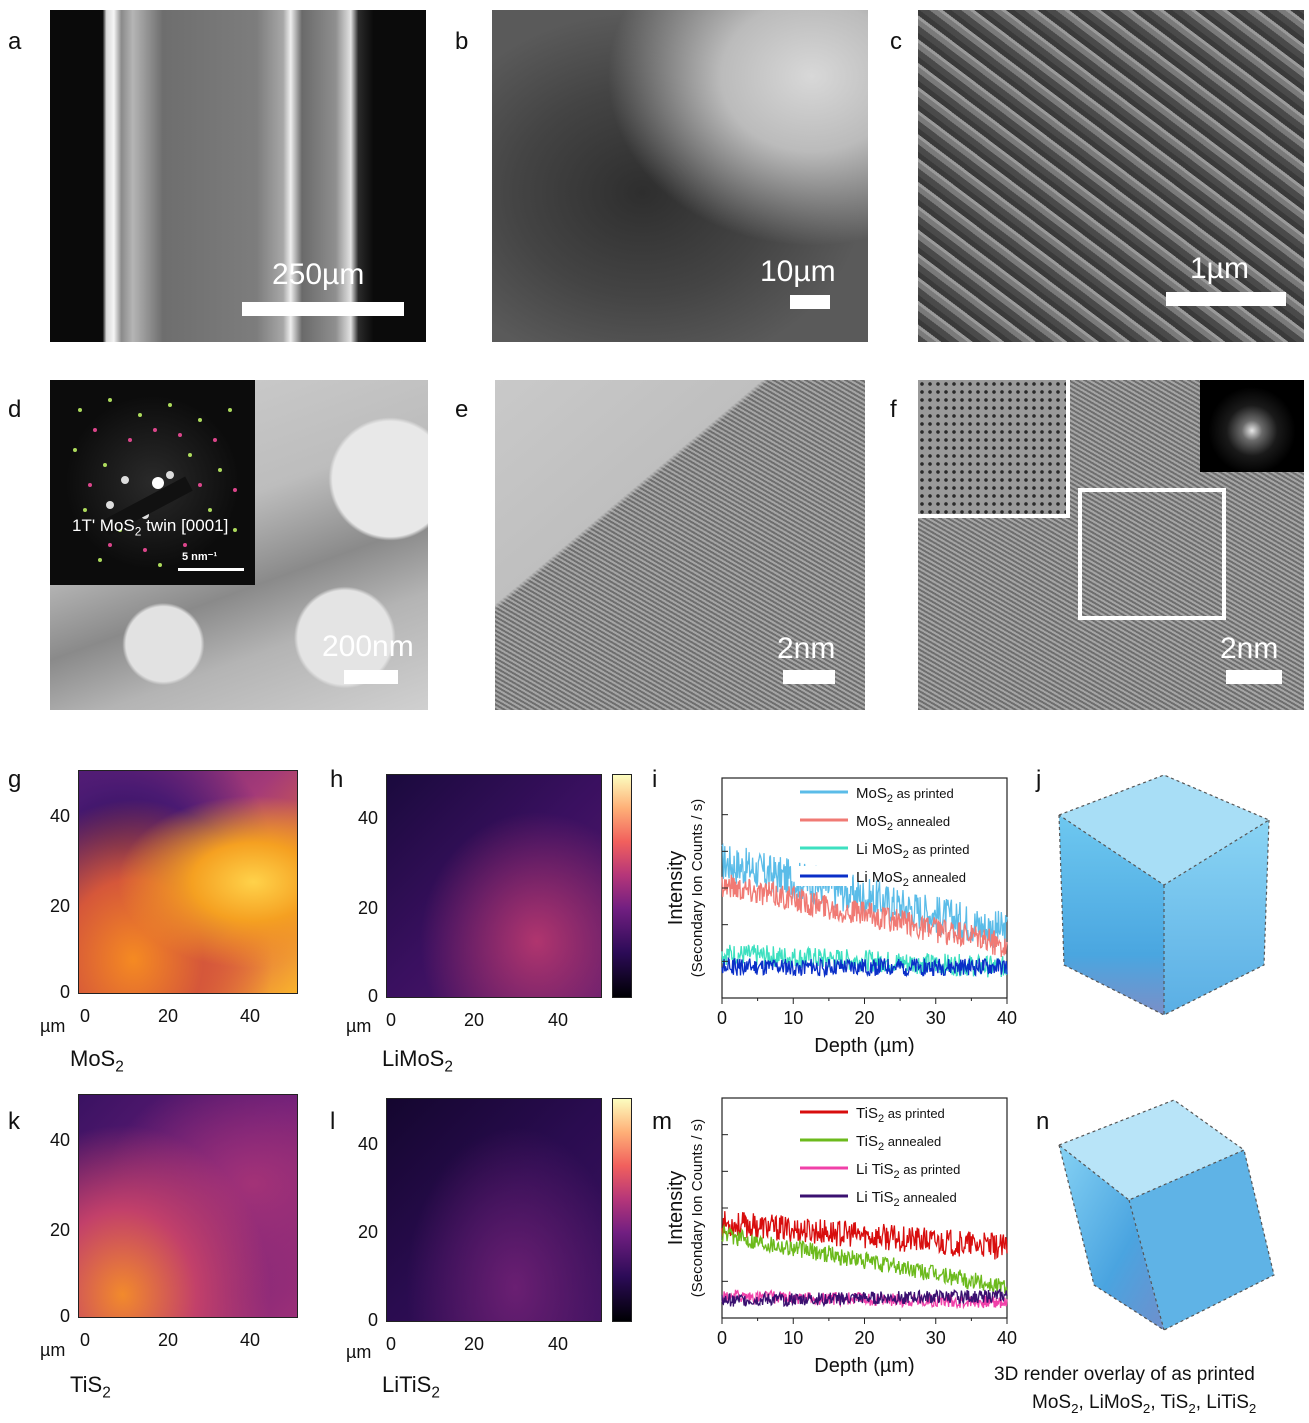  I want to click on selection-box, so click(1152, 554).